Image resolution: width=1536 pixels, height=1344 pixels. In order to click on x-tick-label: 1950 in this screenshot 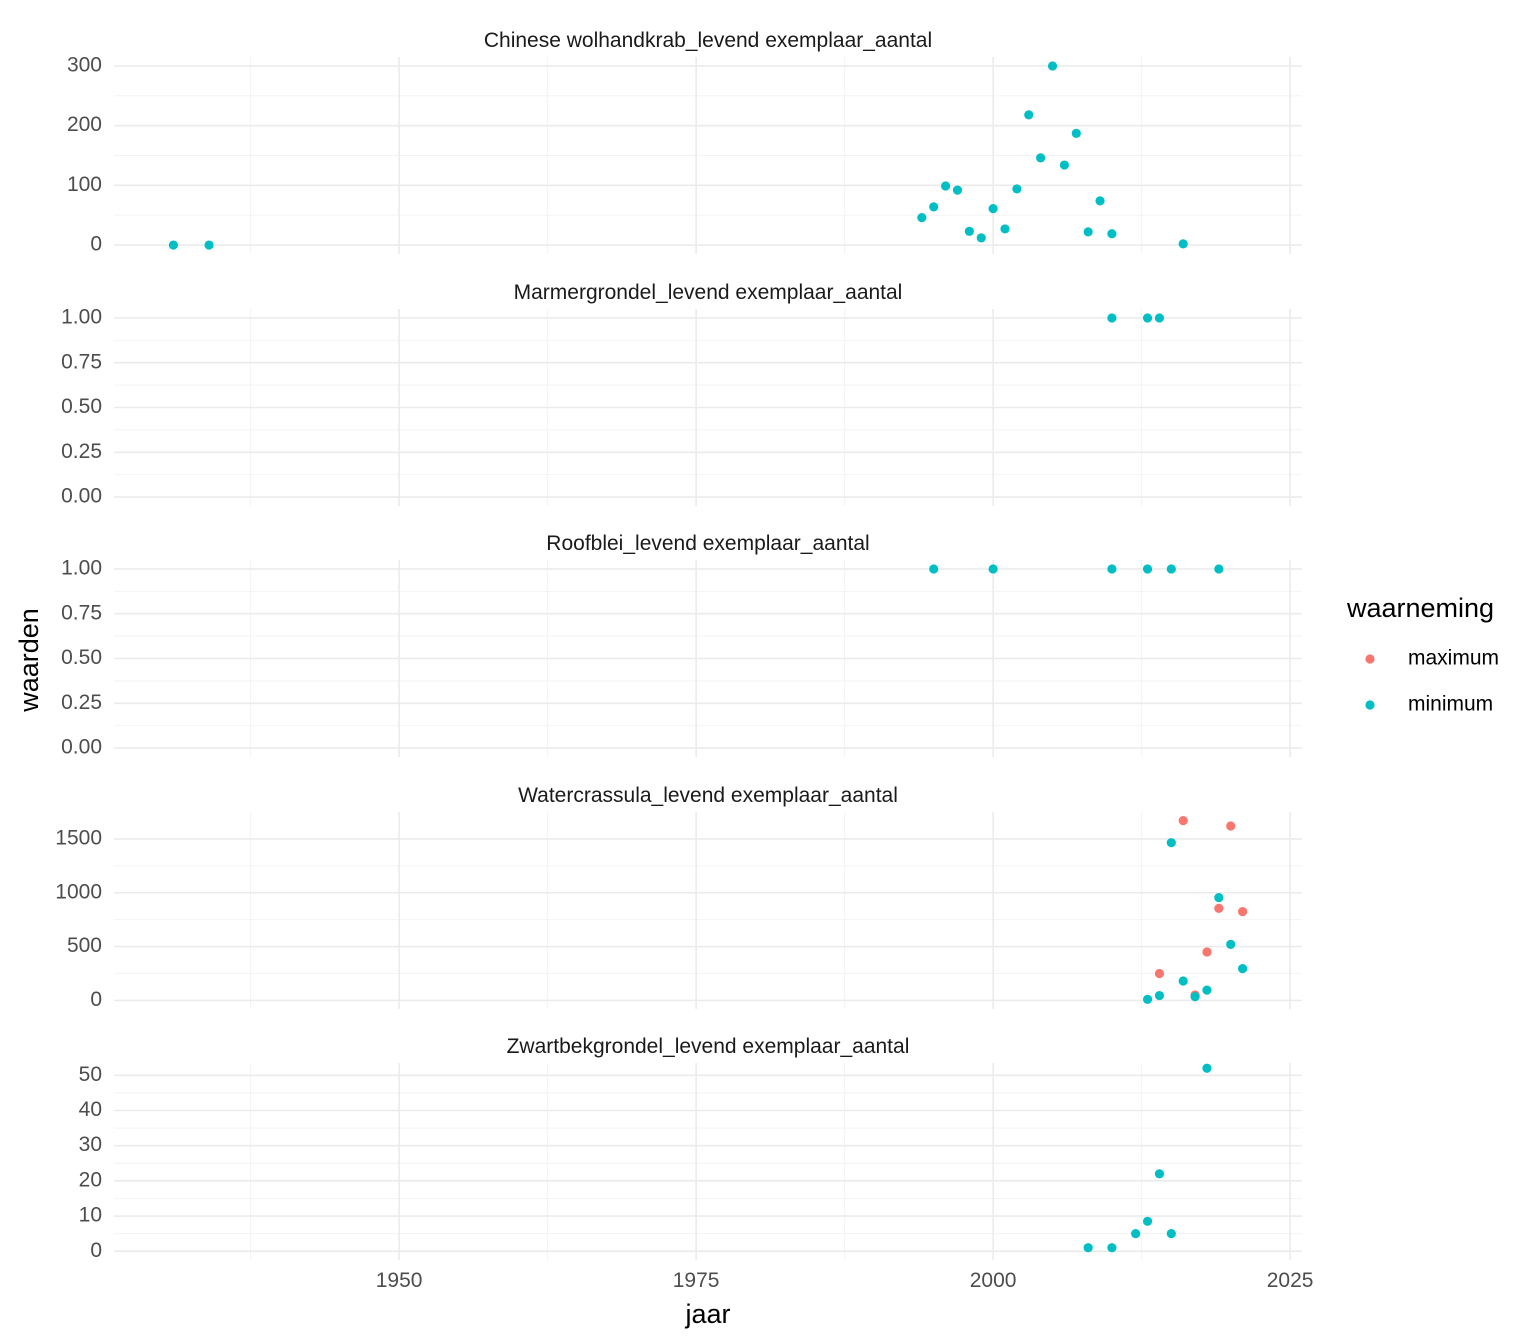, I will do `click(399, 1280)`.